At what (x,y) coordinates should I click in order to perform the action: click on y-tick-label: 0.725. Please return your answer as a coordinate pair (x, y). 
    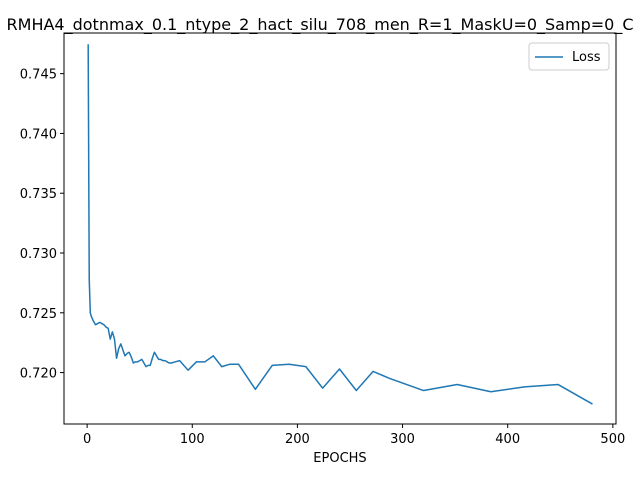
    Looking at the image, I should click on (38, 314).